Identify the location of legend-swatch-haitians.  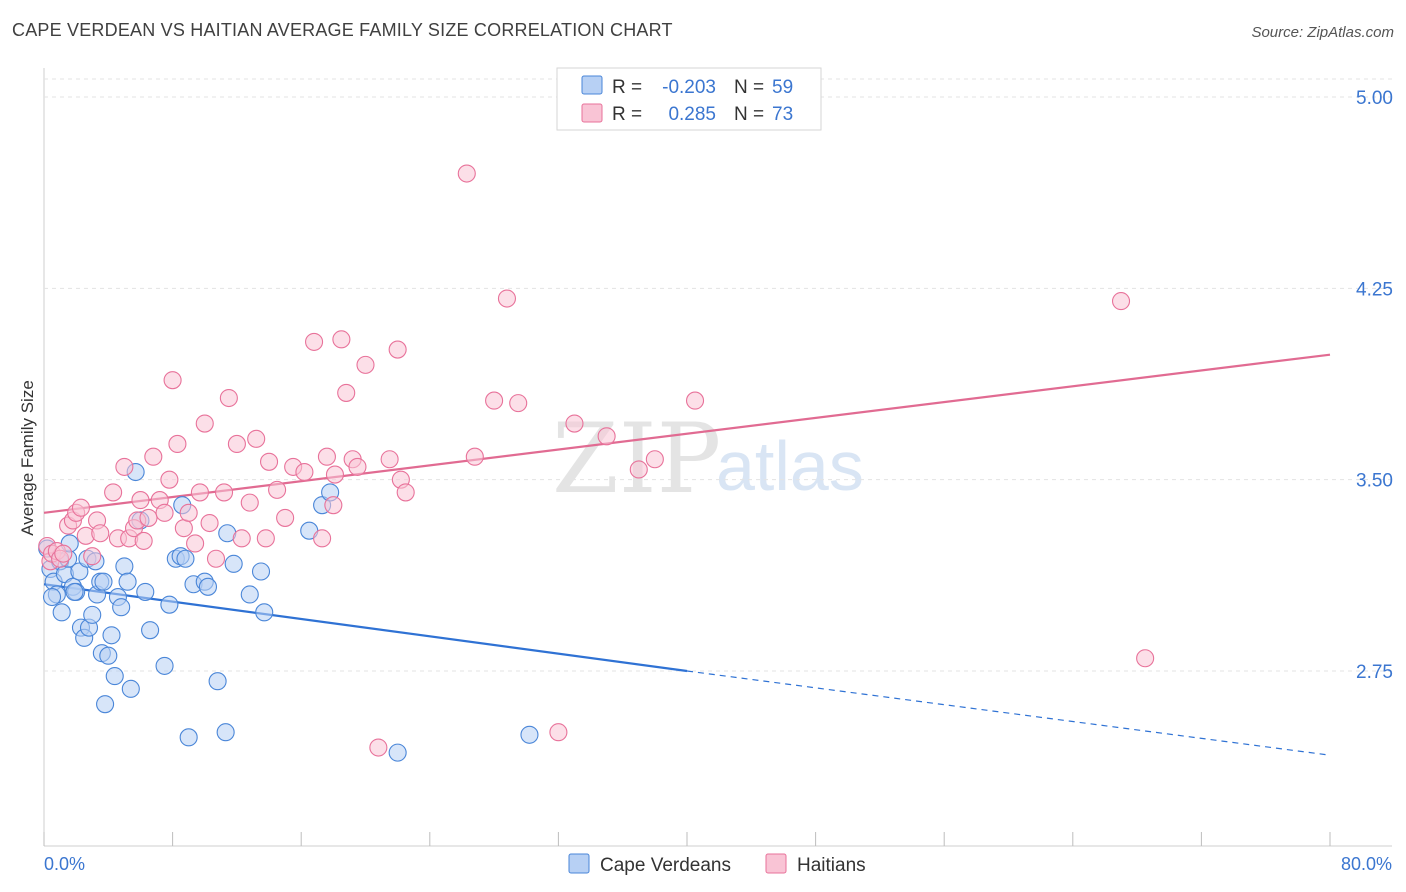
(592, 113).